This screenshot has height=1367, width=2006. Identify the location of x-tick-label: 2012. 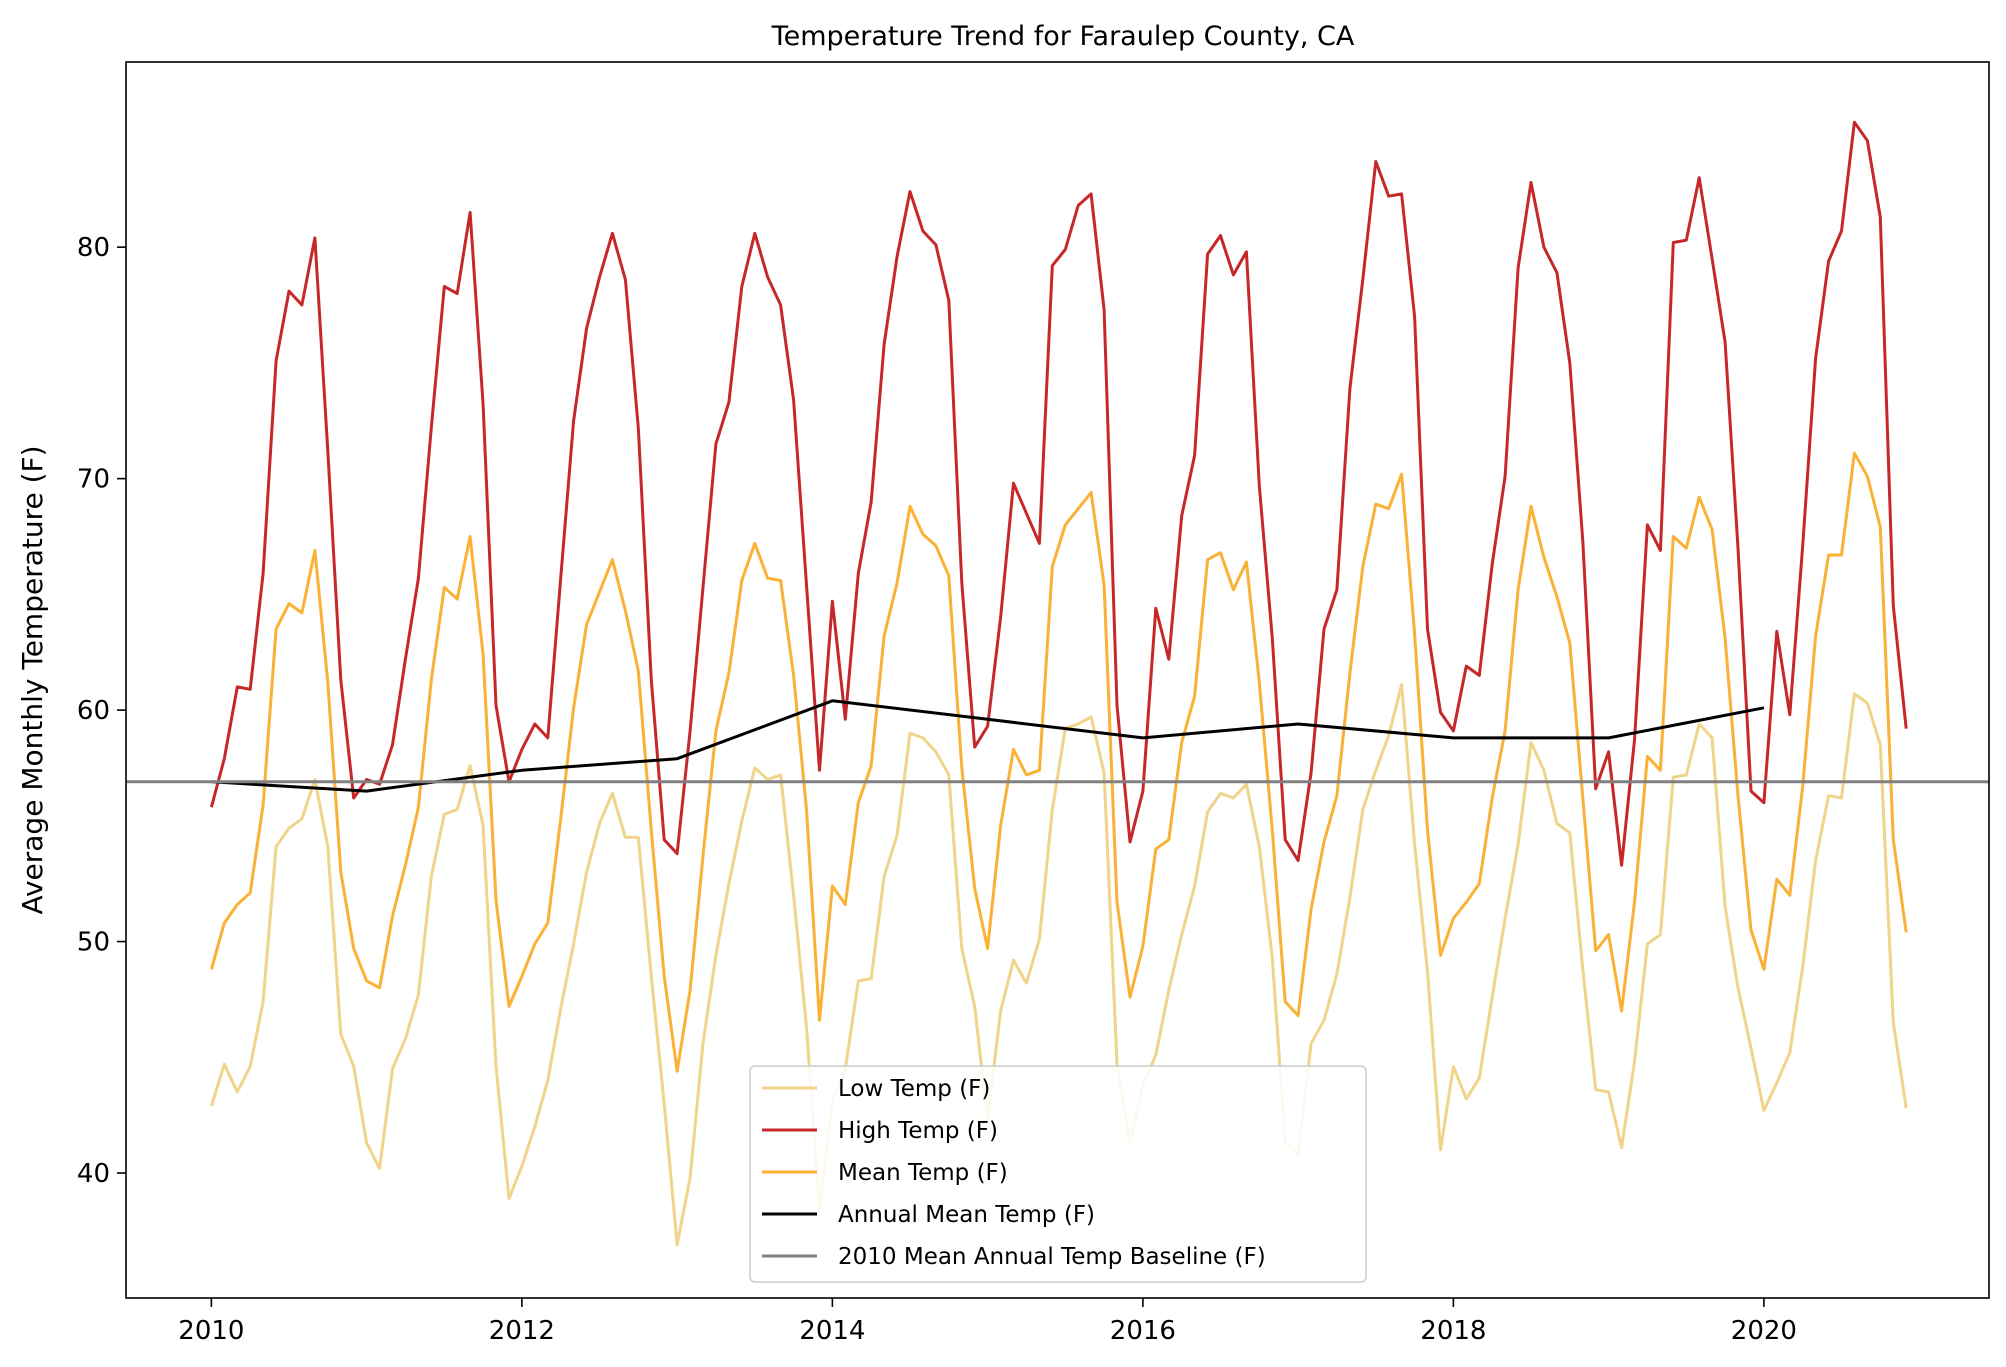
(522, 1331).